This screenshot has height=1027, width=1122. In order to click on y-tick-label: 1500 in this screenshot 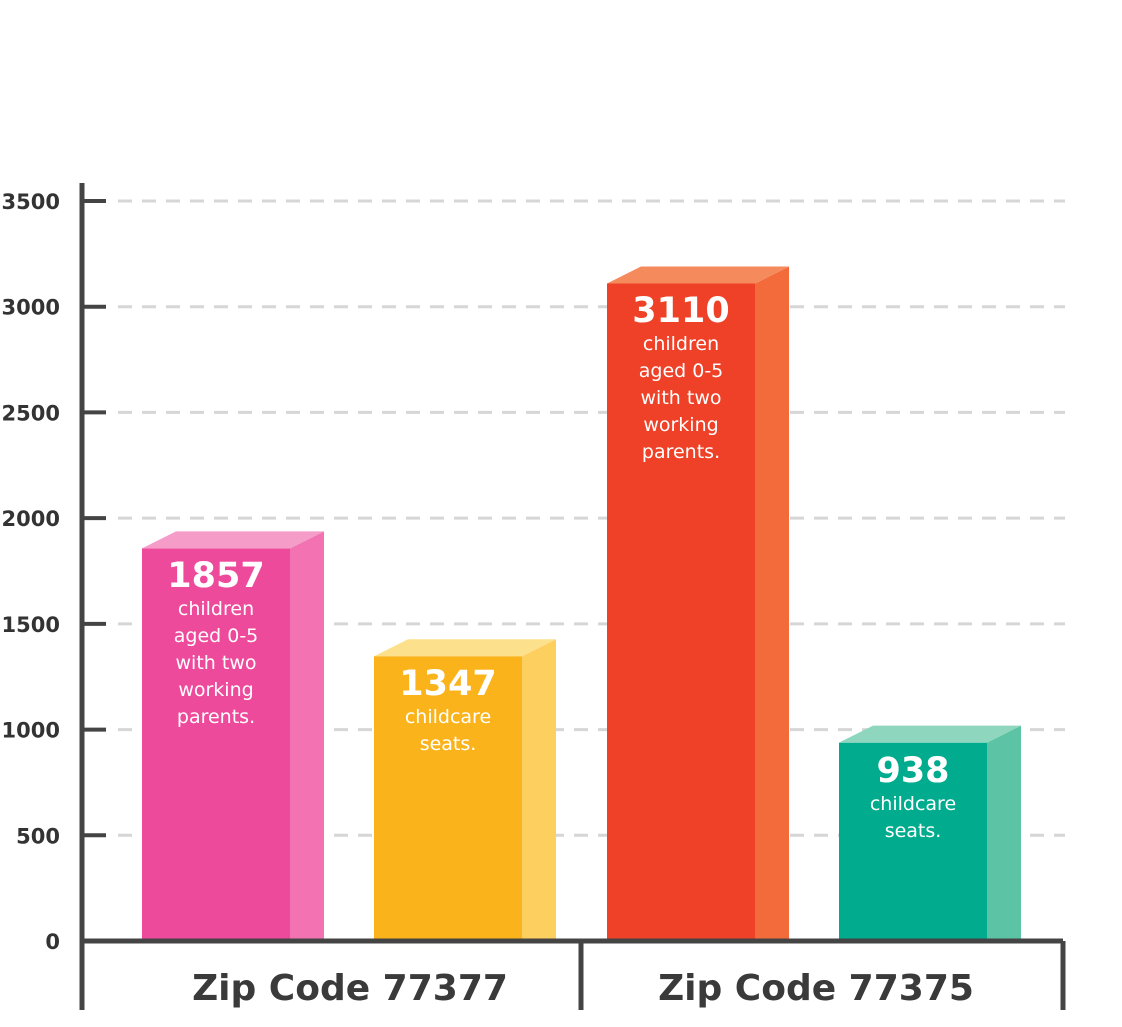, I will do `click(31, 625)`.